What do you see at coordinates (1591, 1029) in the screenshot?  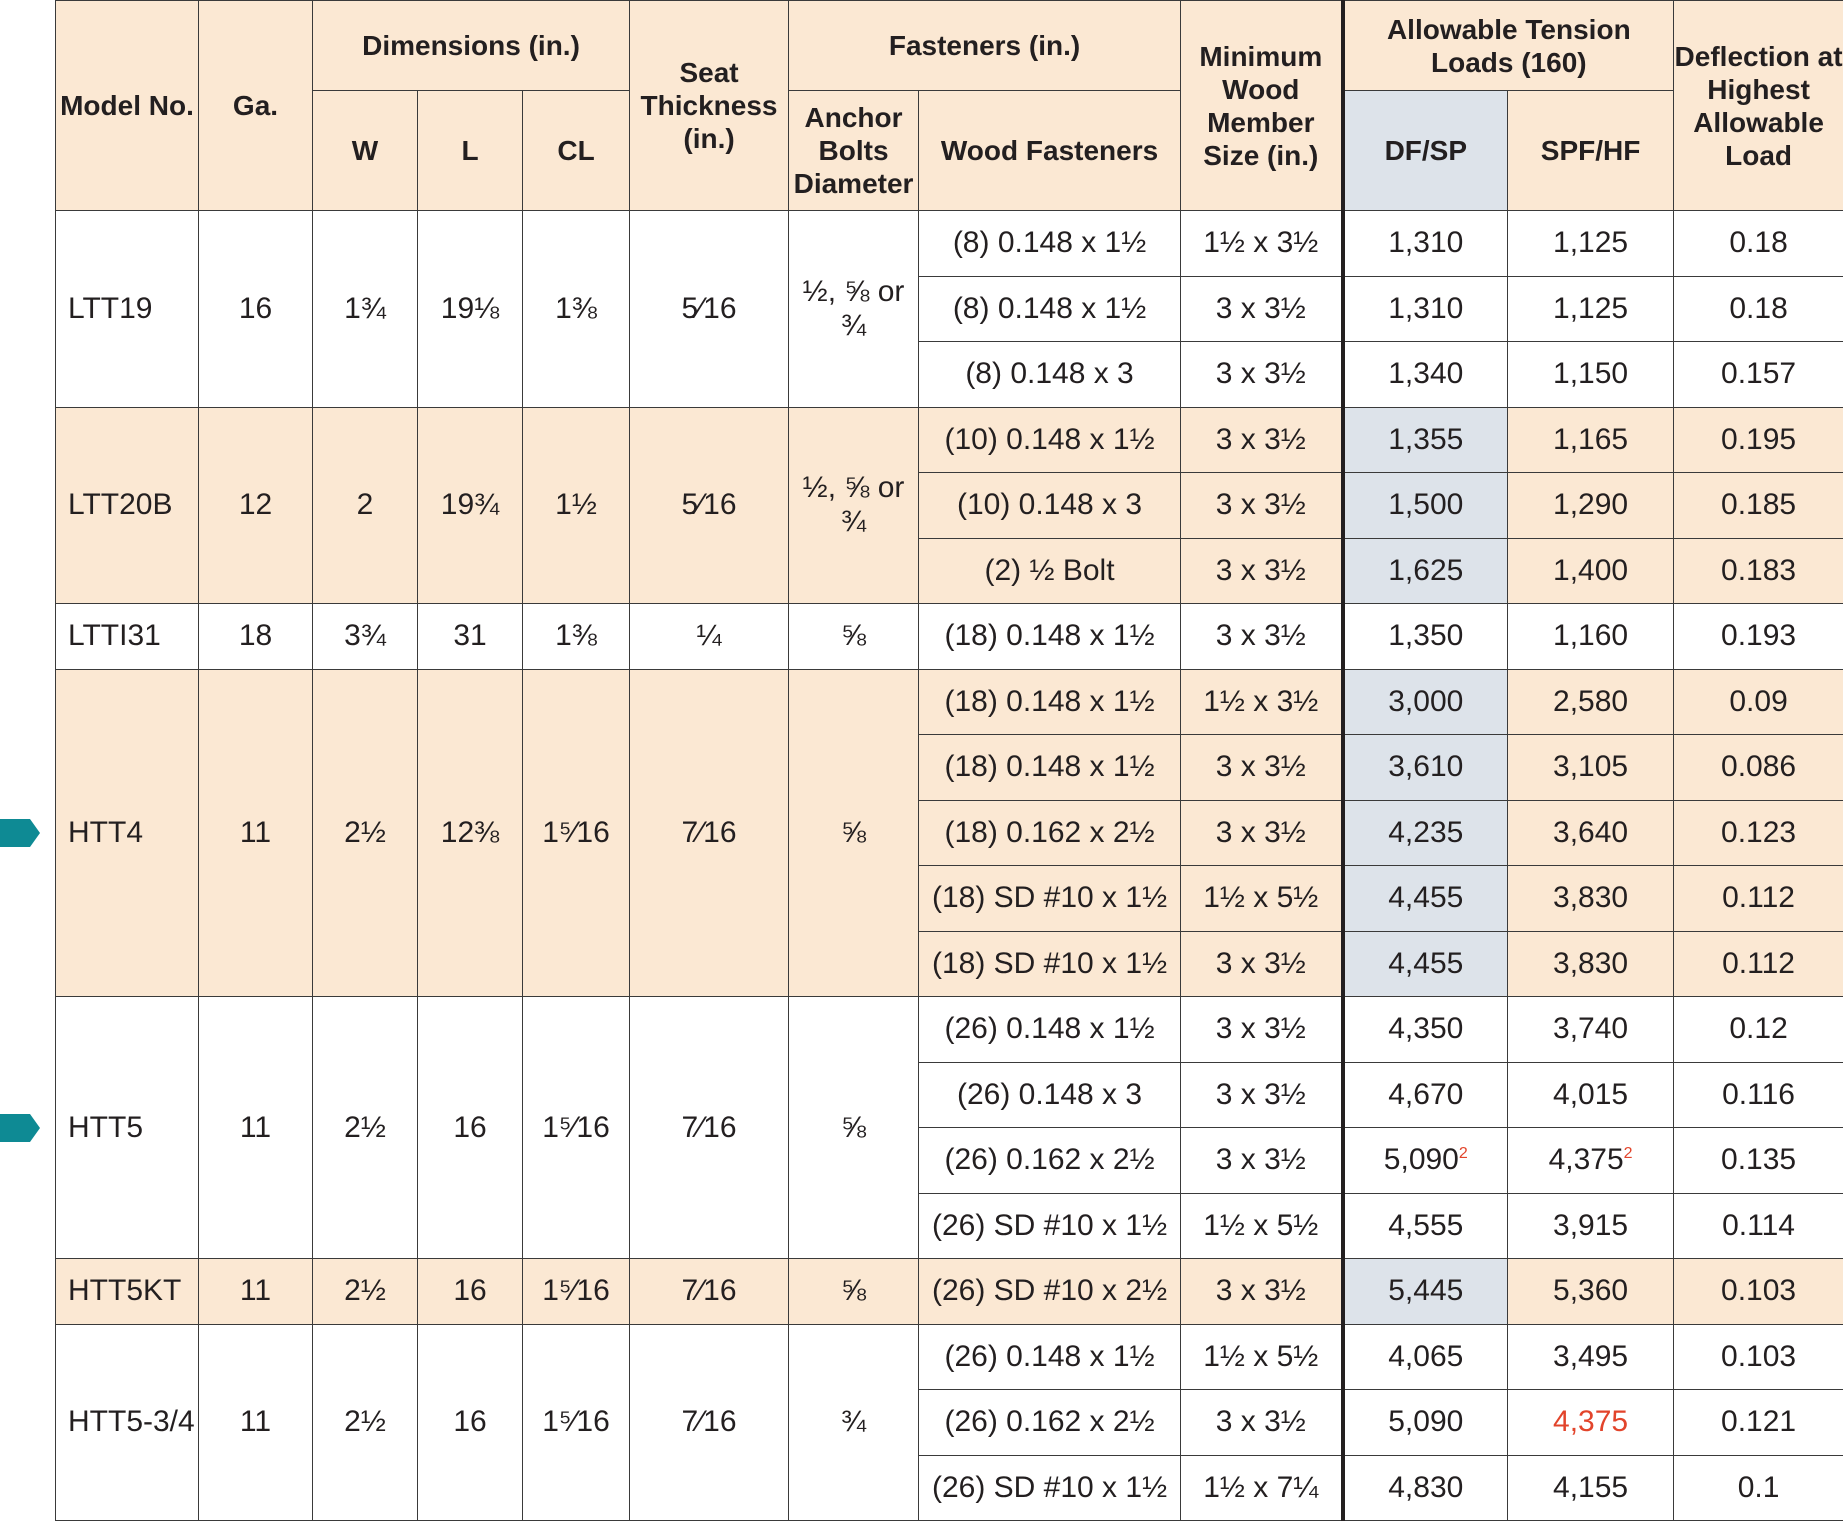 I see `cell-spfhf: 3,740` at bounding box center [1591, 1029].